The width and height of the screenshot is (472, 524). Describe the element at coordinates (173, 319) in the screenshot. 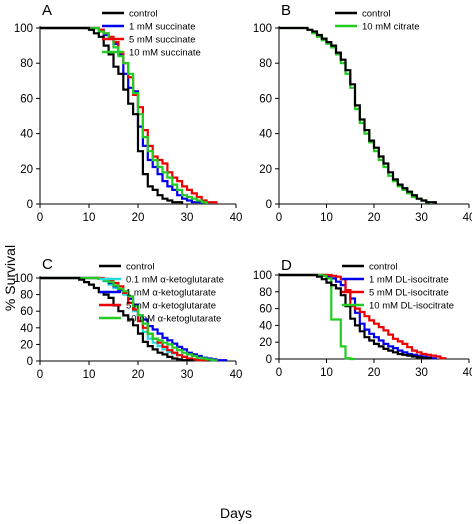

I see `legend-label: 10 mM α-ketoglutarate` at that location.